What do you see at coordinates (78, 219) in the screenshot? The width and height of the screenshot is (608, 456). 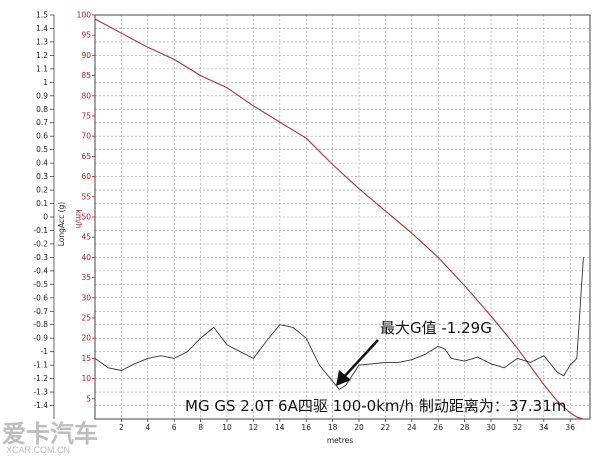 I see `right-axis-label: km/h` at bounding box center [78, 219].